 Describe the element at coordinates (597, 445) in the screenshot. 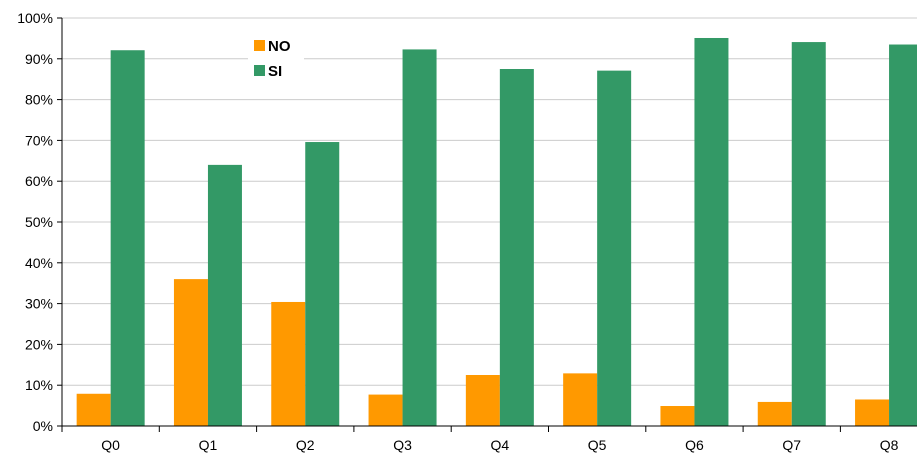

I see `x-tick-label: Q5` at that location.